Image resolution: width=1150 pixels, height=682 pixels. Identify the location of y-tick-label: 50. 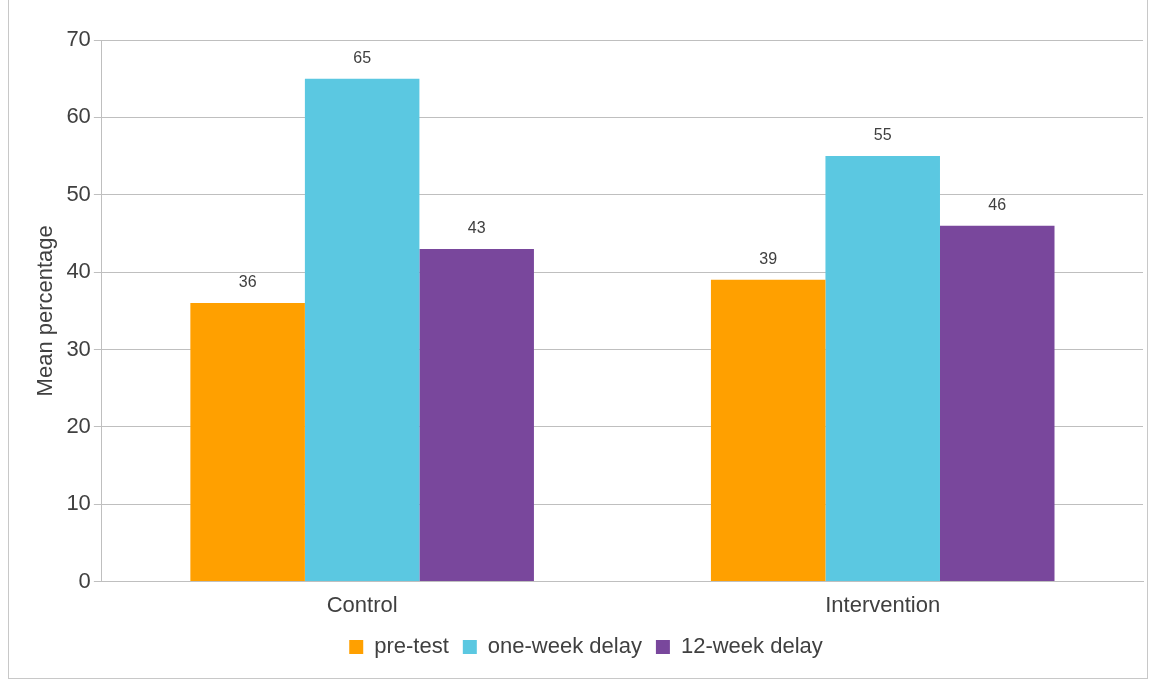
(78, 193).